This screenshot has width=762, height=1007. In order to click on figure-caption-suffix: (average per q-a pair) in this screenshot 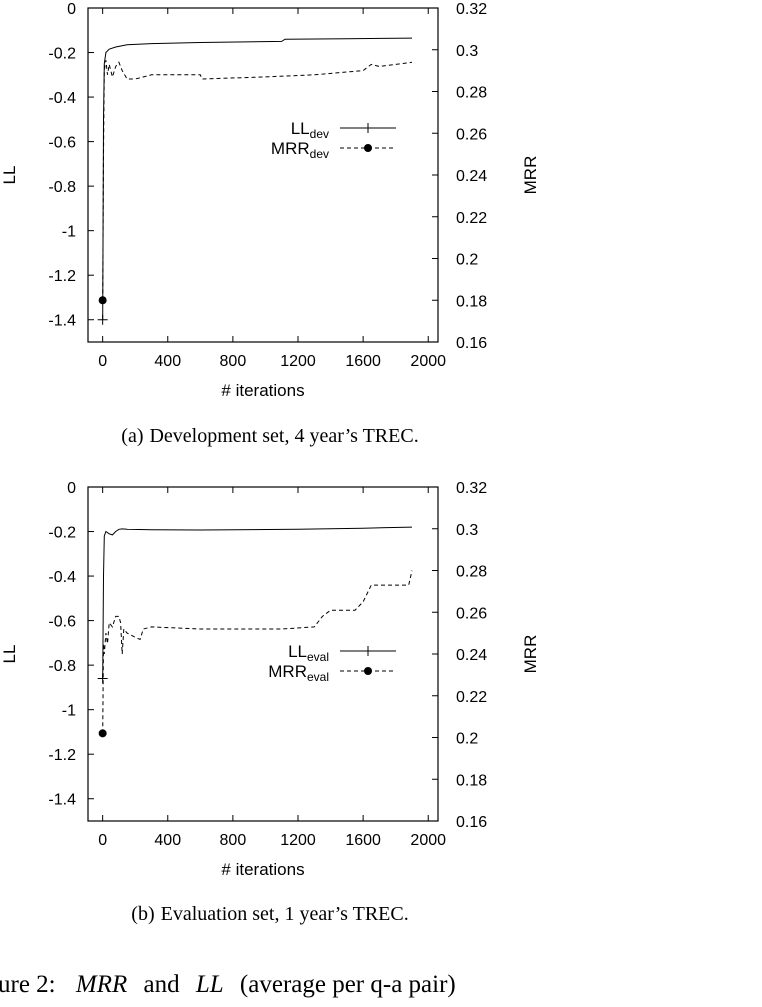, I will do `click(348, 984)`.